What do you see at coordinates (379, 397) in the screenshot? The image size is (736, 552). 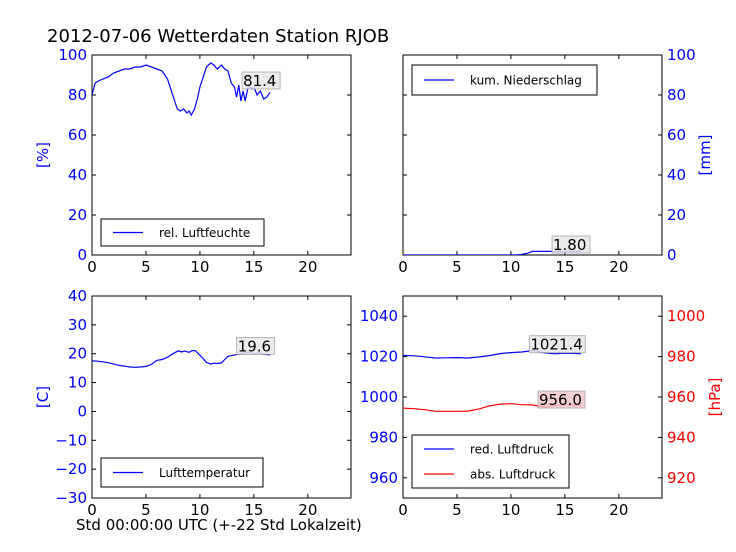 I see `y-tick-label-left: 1000` at bounding box center [379, 397].